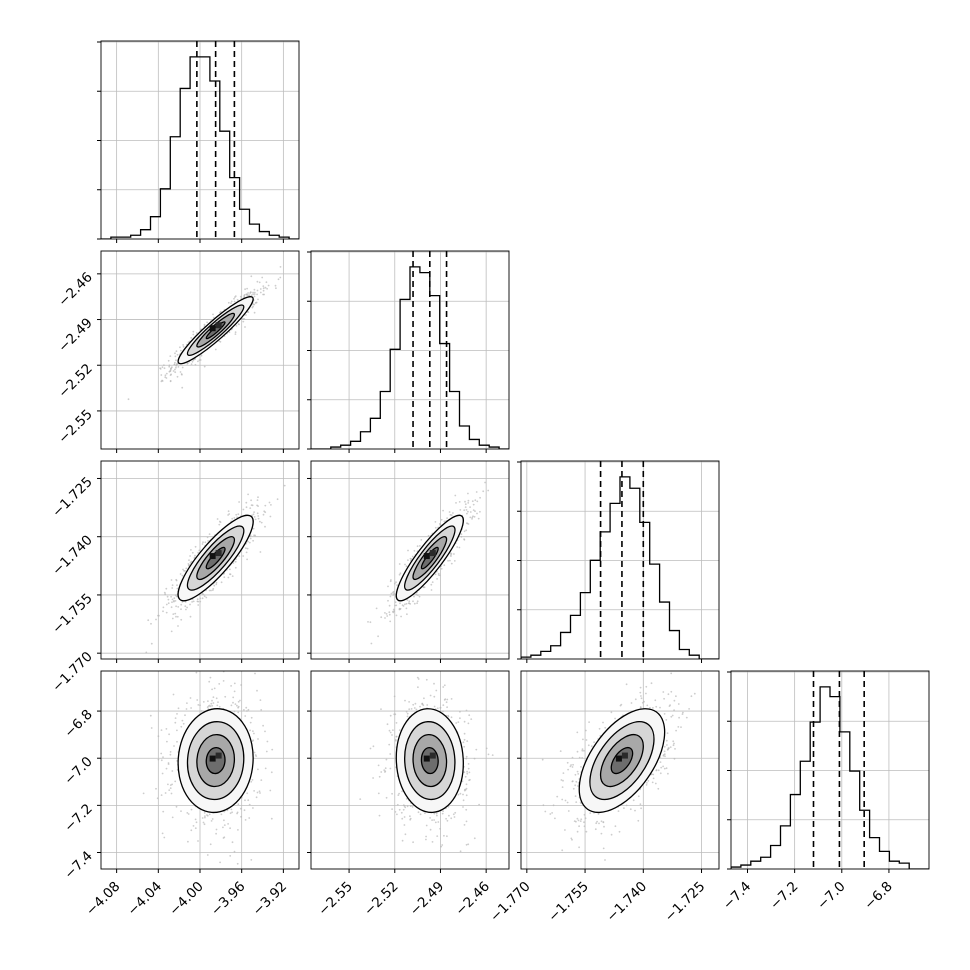  Describe the element at coordinates (72, 555) in the screenshot. I see `y-tick-label: −1.740` at that location.